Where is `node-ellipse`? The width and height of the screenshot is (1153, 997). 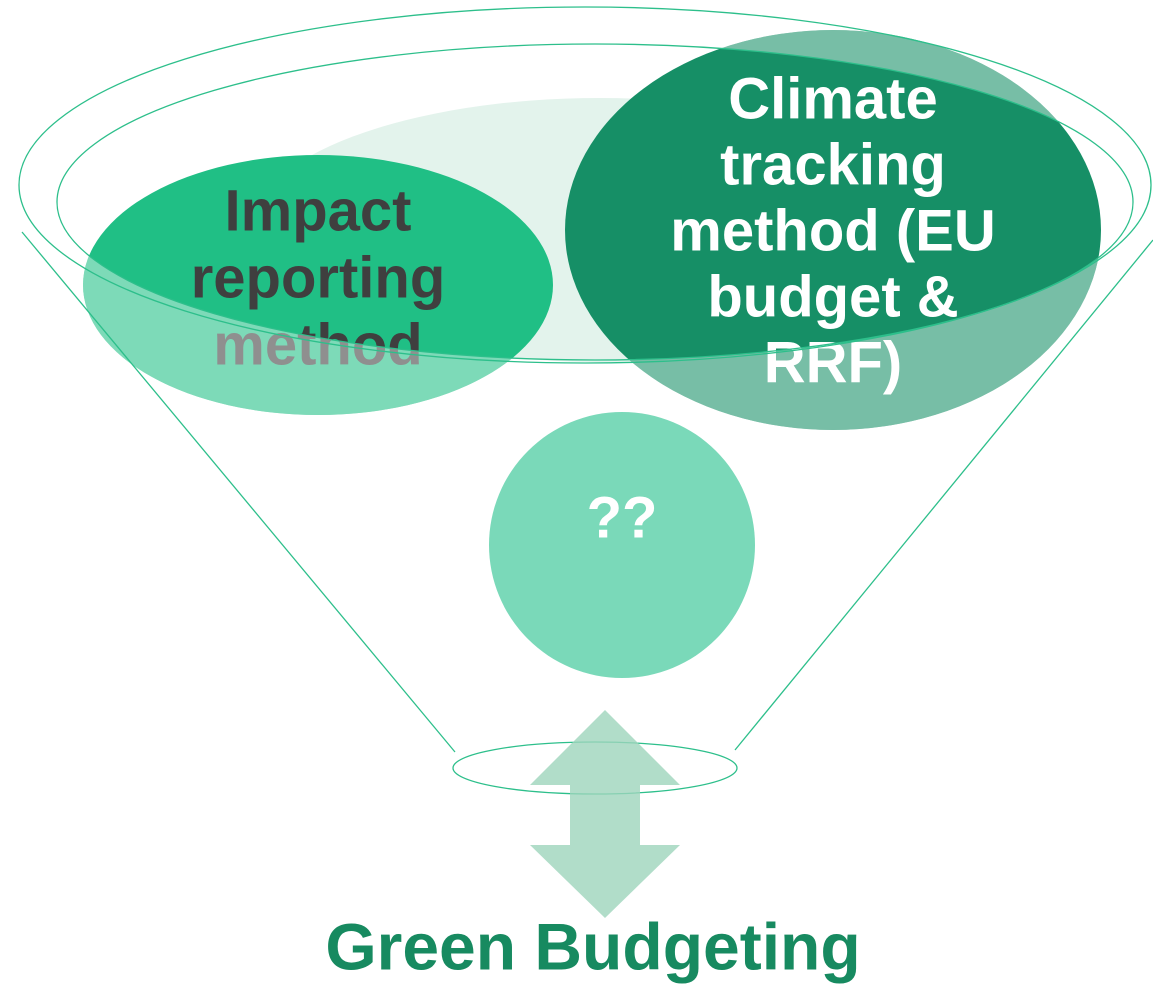
node-ellipse is located at coordinates (318, 285).